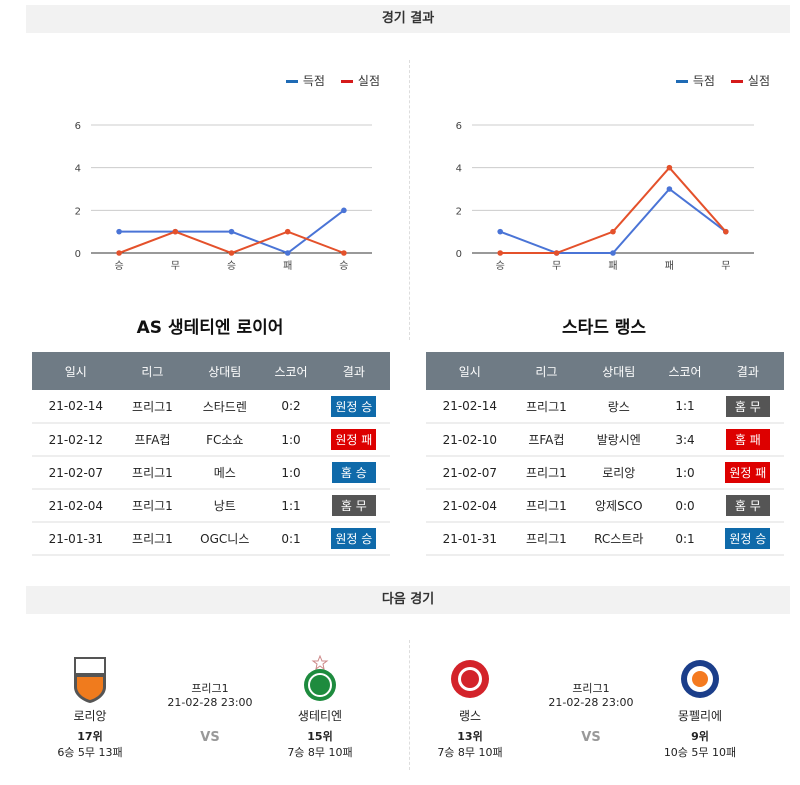 This screenshot has width=800, height=785. What do you see at coordinates (685, 371) in the screenshot?
I see `column-header: 스코어` at bounding box center [685, 371].